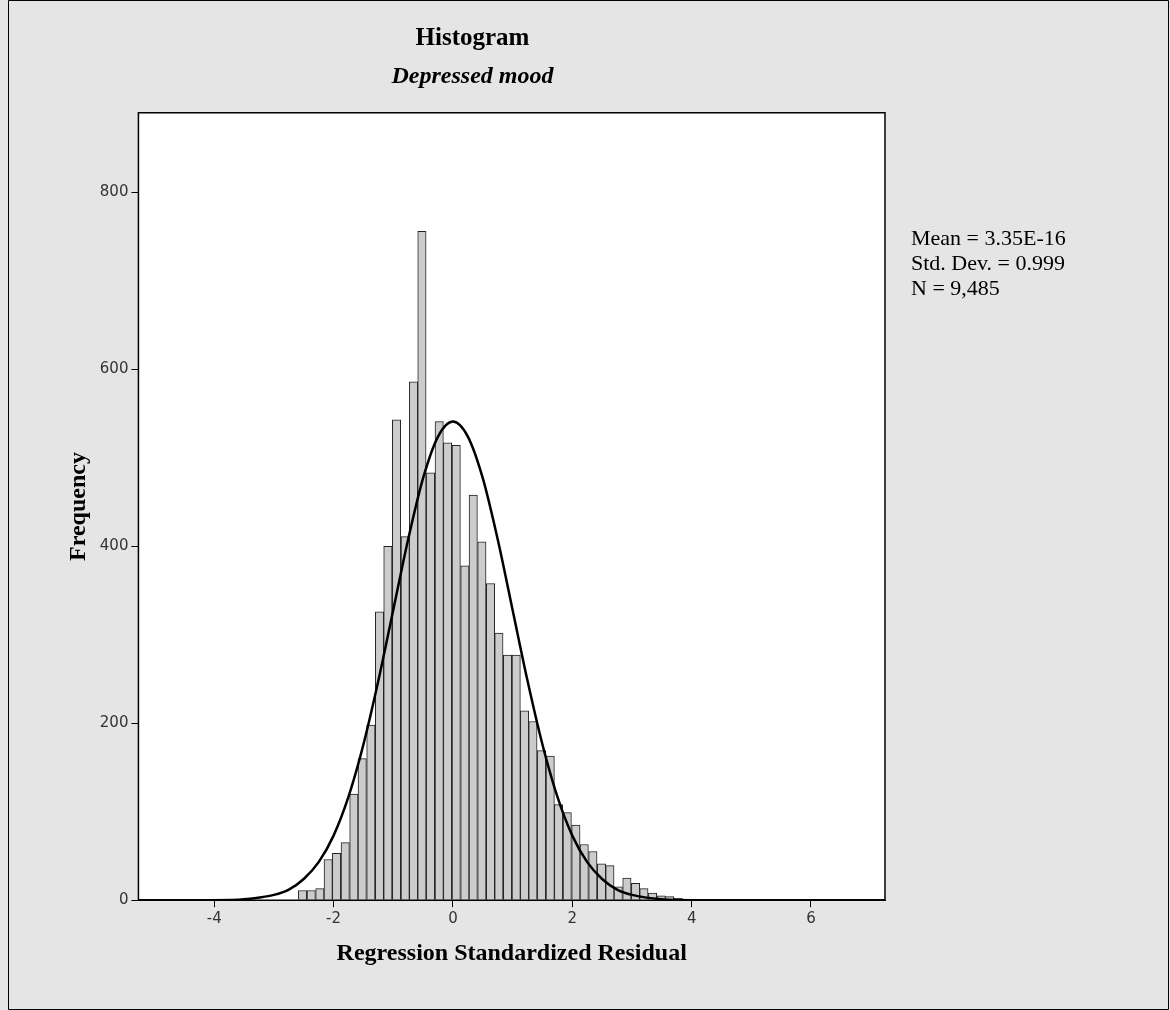  Describe the element at coordinates (472, 74) in the screenshot. I see `chart-subtitle: Depressed mood` at that location.